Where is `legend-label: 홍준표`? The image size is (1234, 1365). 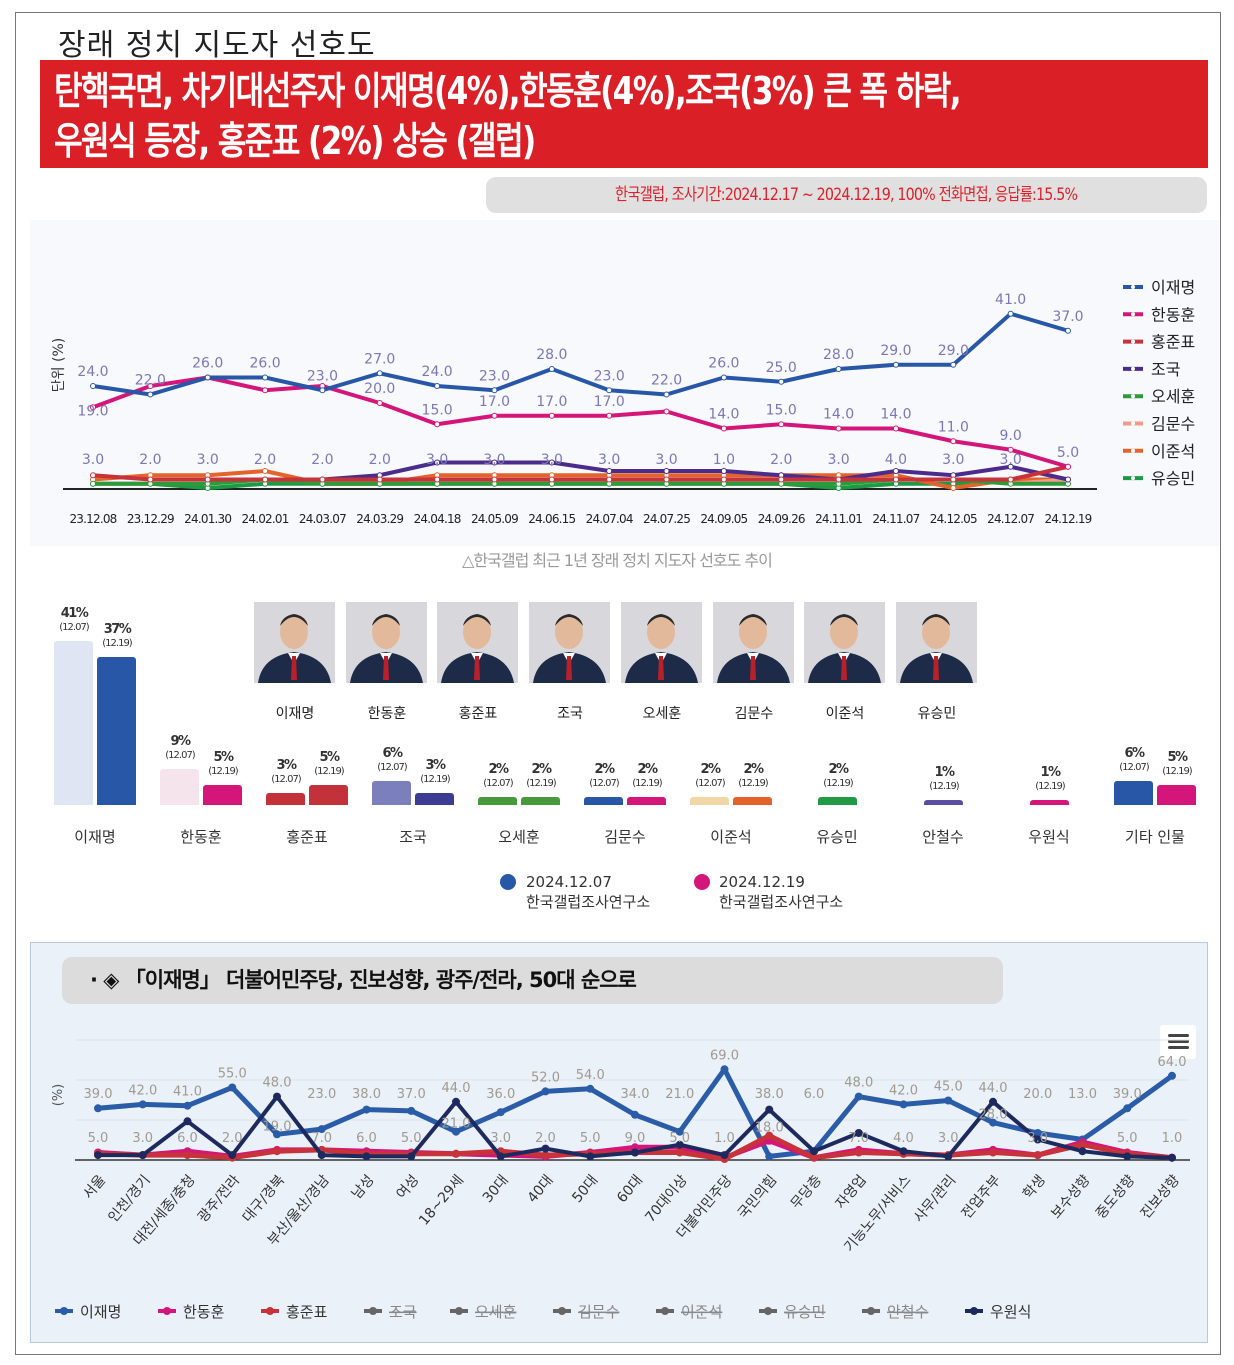
legend-label: 홍준표 is located at coordinates (1173, 342).